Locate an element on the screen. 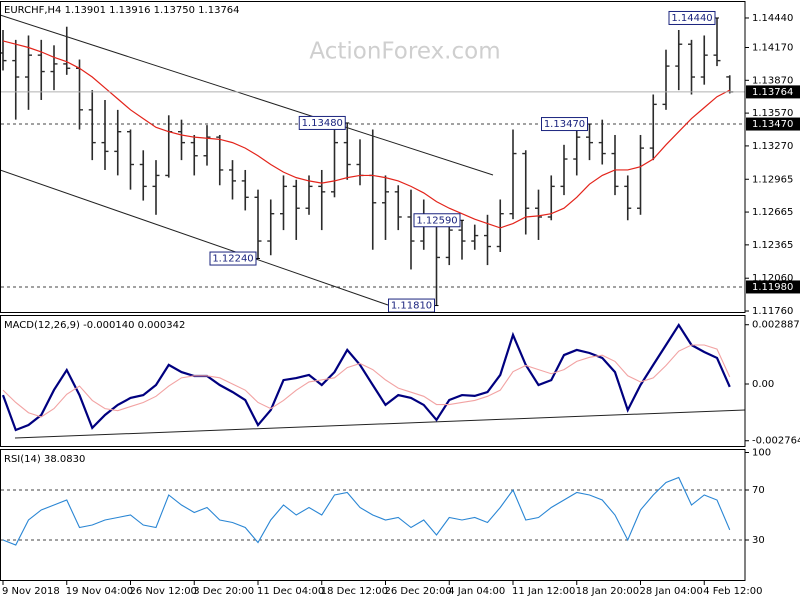 This screenshot has width=800, height=600. annotation-label: 1.12590 is located at coordinates (436, 220).